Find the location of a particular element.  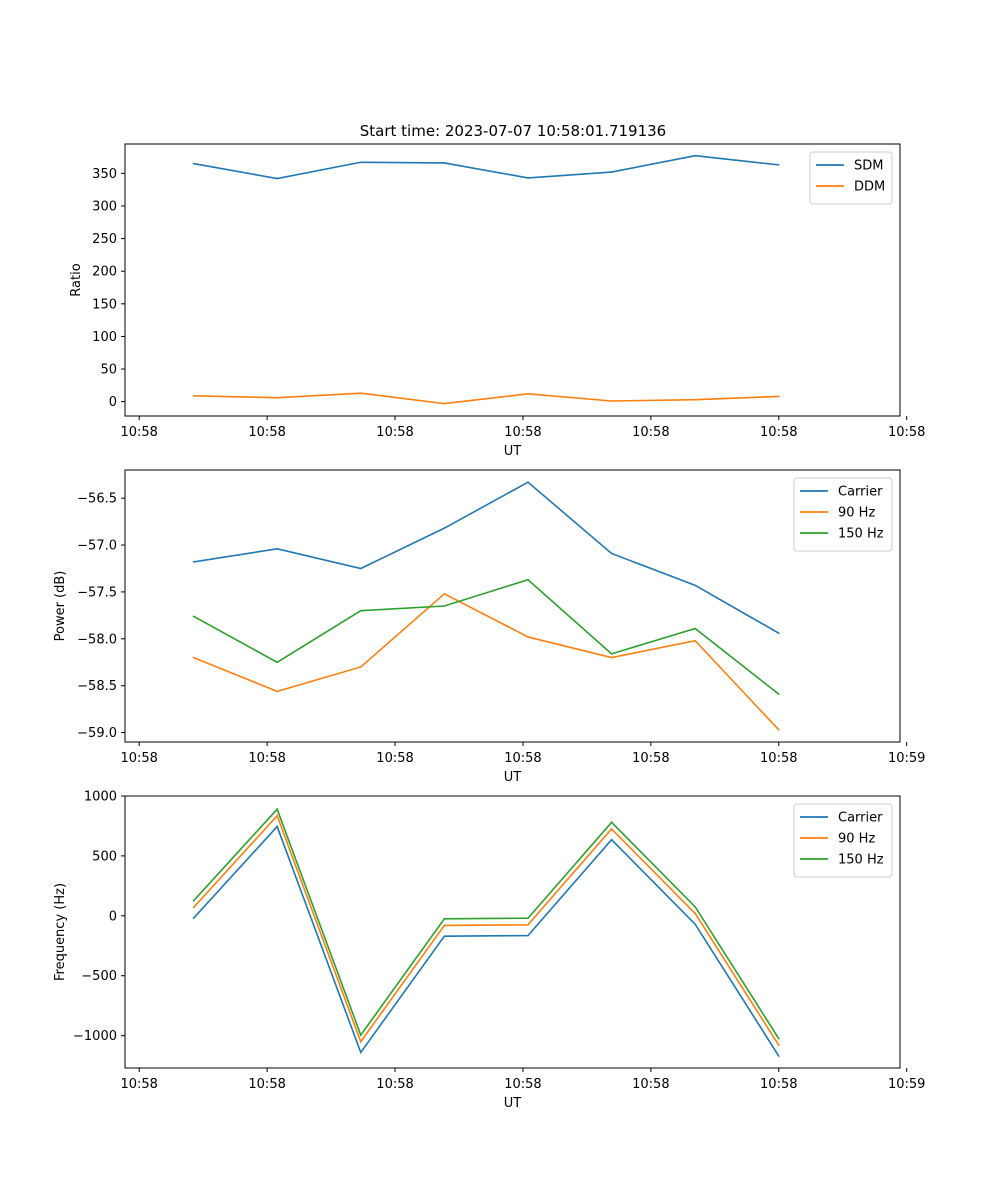

y-tick-label: −500 is located at coordinates (99, 976).